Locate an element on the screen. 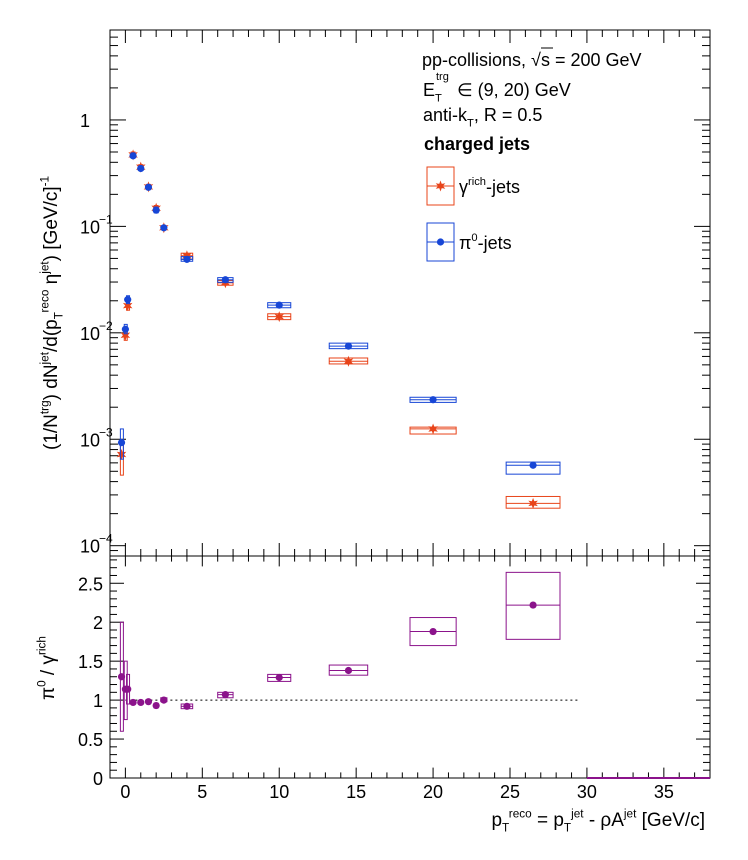 This screenshot has height=860, width=748. ratio-y-tick-label: 2.5 is located at coordinates (90, 584).